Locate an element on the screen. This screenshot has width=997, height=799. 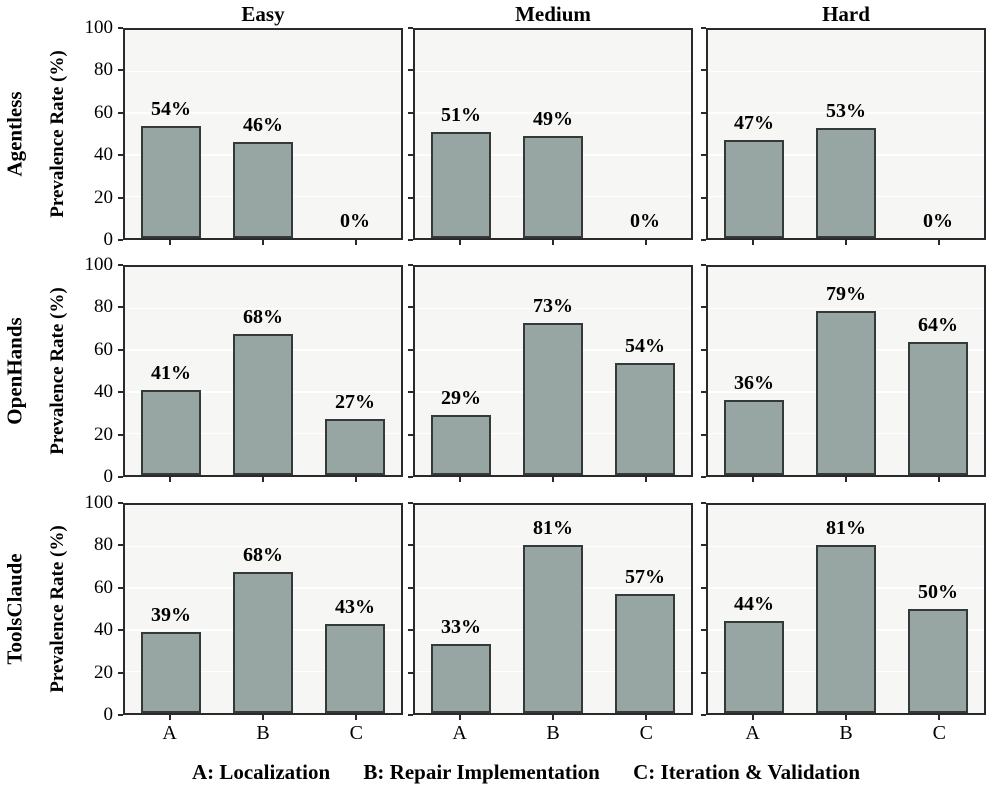
plot-openhands-easy: 41% 68% 27% is located at coordinates (263, 371).